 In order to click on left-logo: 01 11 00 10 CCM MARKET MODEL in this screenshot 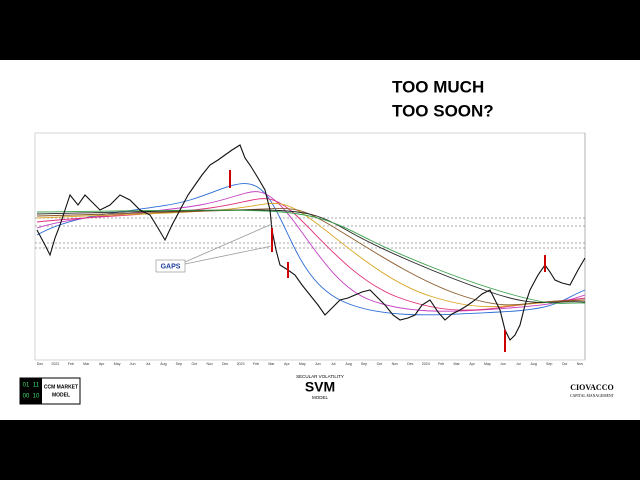, I will do `click(50, 391)`.